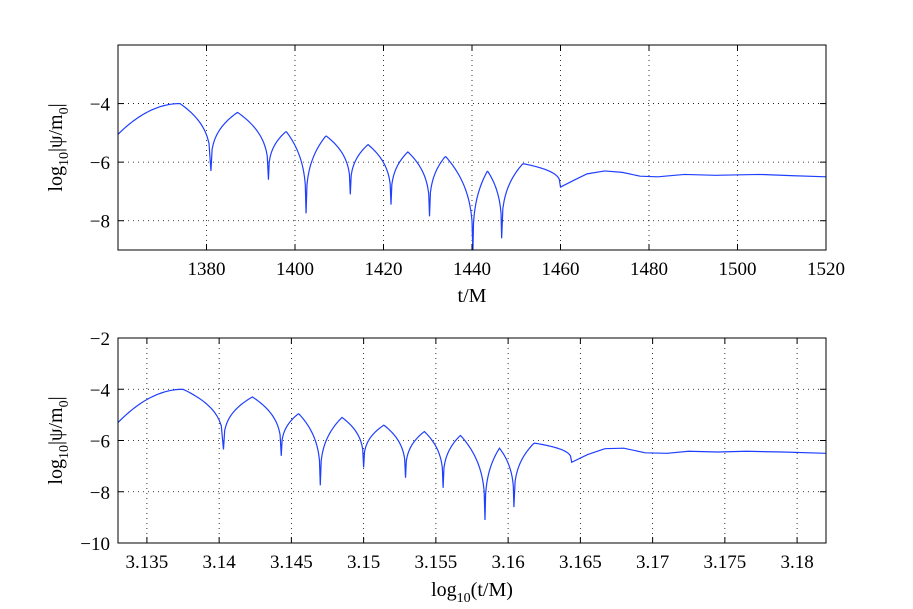 The width and height of the screenshot is (913, 609). Describe the element at coordinates (507, 562) in the screenshot. I see `bottom-x-tick-label: 3.16` at that location.